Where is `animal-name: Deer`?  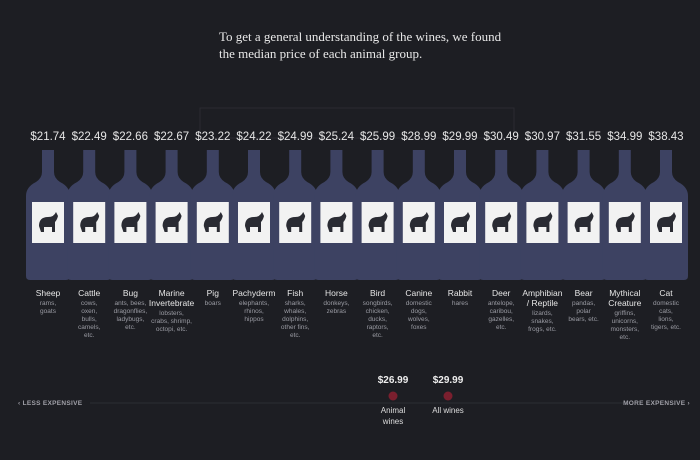
animal-name: Deer is located at coordinates (501, 293).